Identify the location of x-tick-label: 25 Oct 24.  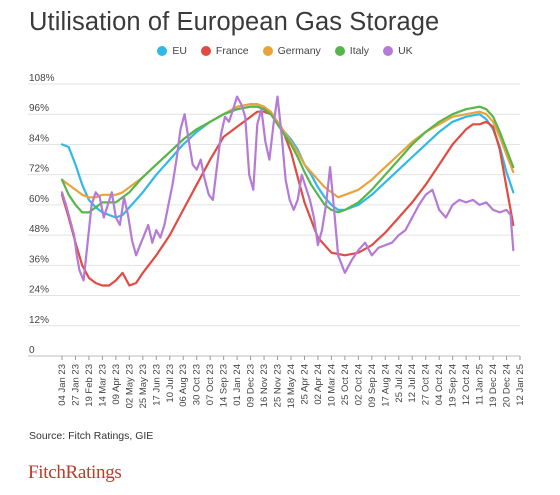
(345, 384).